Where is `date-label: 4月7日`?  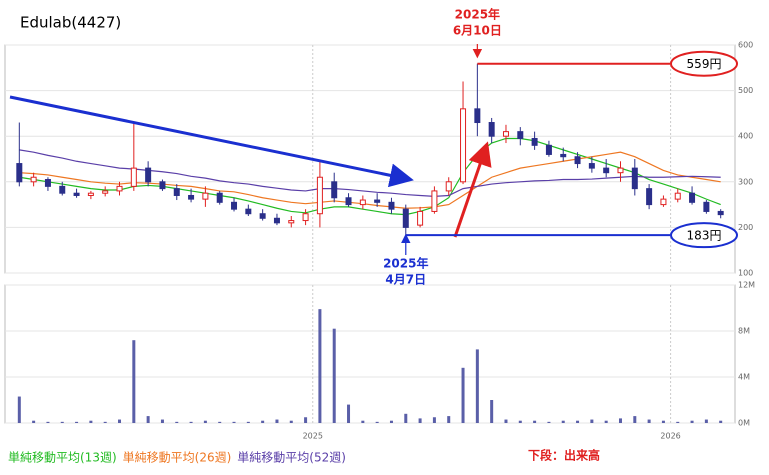 date-label: 4月7日 is located at coordinates (405, 280).